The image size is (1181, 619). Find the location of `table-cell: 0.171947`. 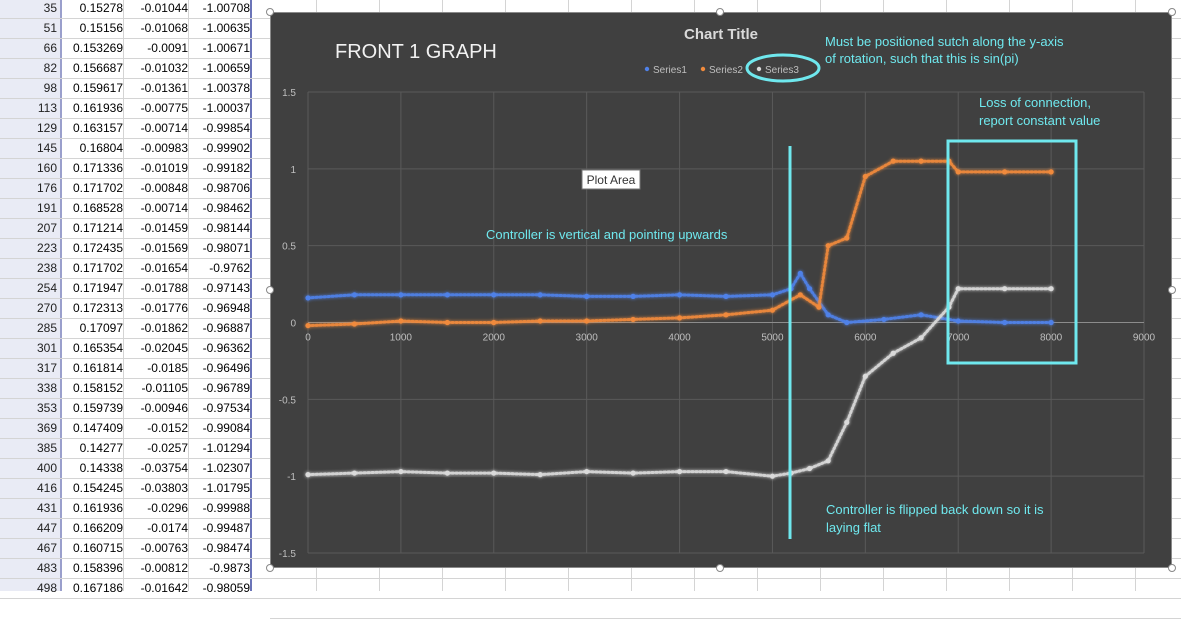

table-cell: 0.171947 is located at coordinates (97, 288).